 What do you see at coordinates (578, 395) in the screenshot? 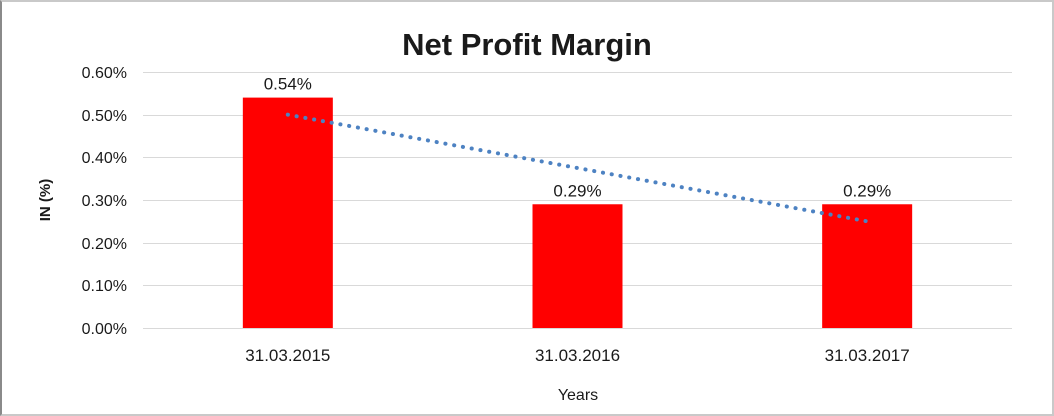
I see `x-axis-title: Years` at bounding box center [578, 395].